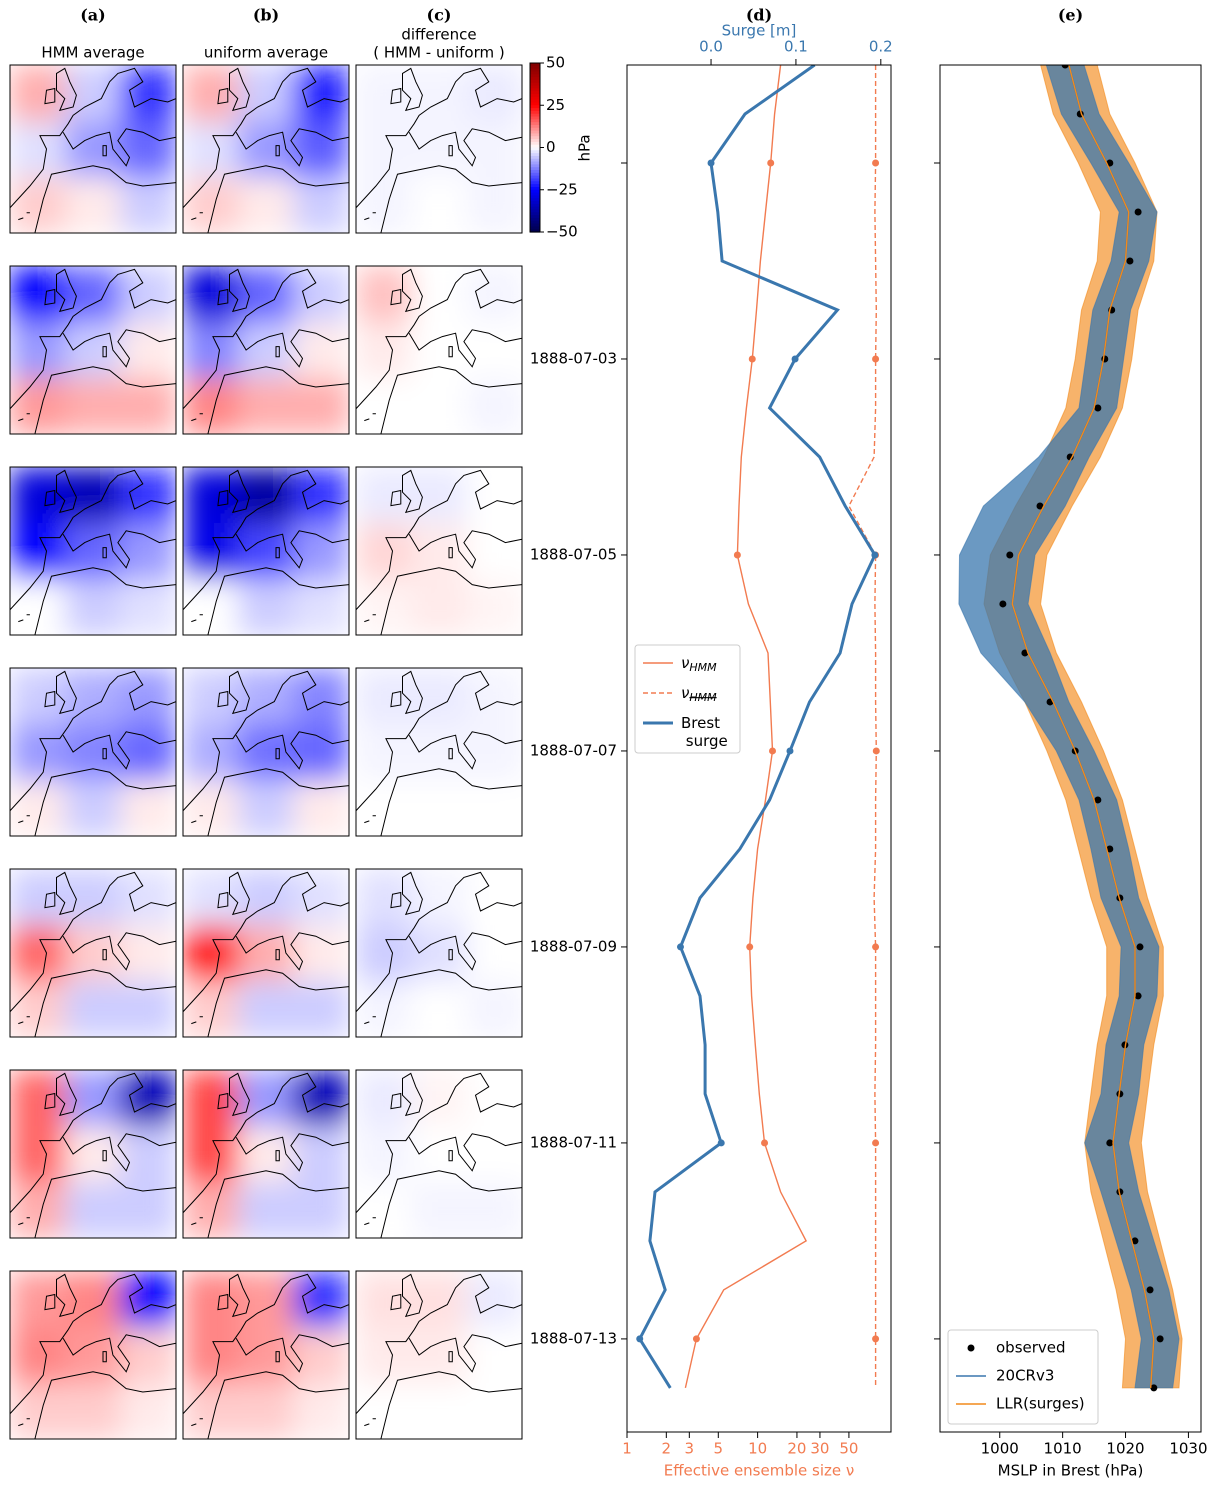  I want to click on legend-label: νHMM, so click(699, 664).